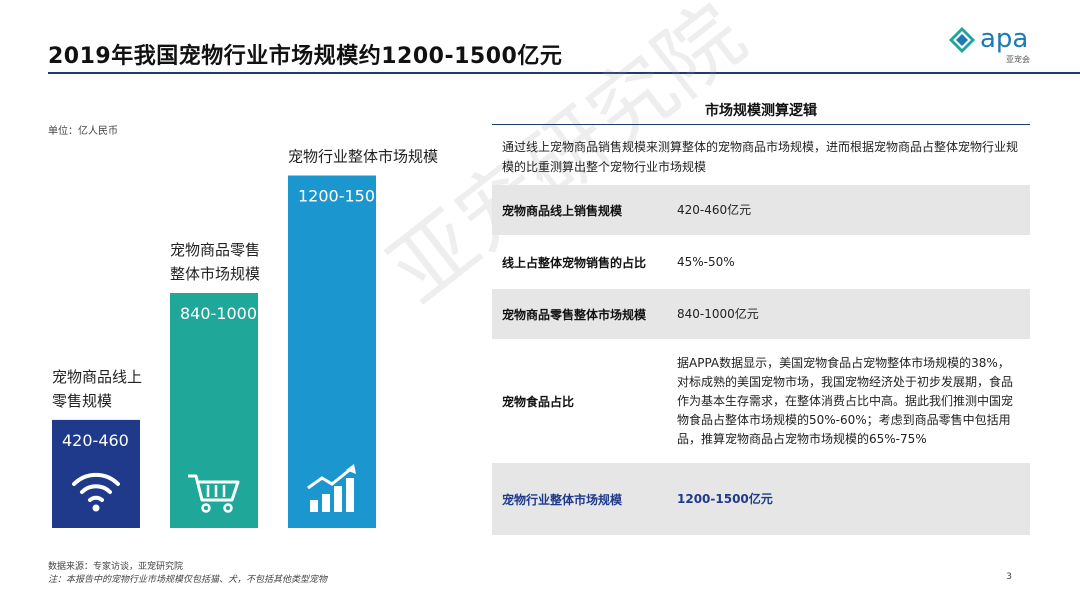 The height and width of the screenshot is (608, 1080). I want to click on bar-category-label: 零售规模, so click(82, 401).